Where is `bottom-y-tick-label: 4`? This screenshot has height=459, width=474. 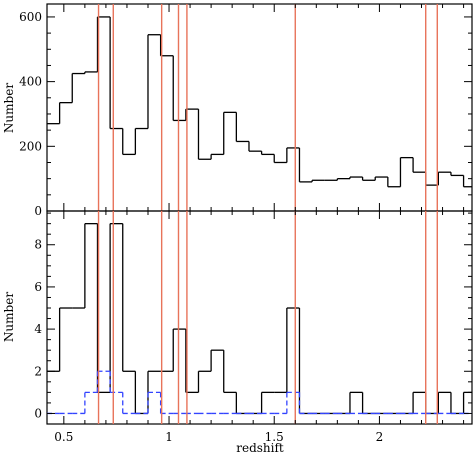 bottom-y-tick-label: 4 is located at coordinates (38, 329).